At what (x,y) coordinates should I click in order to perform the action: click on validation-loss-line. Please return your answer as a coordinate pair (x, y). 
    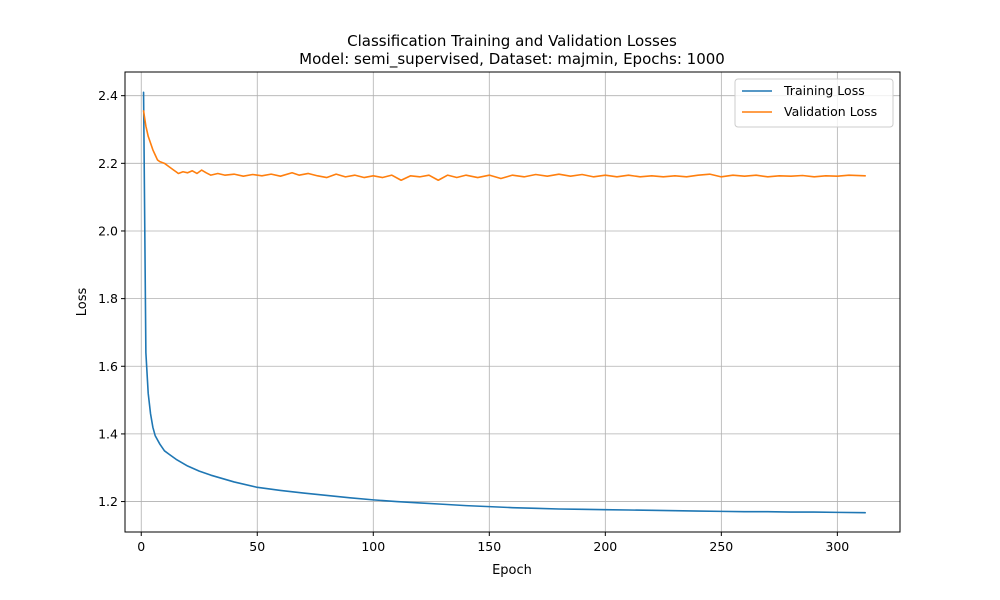
    Looking at the image, I should click on (504, 146).